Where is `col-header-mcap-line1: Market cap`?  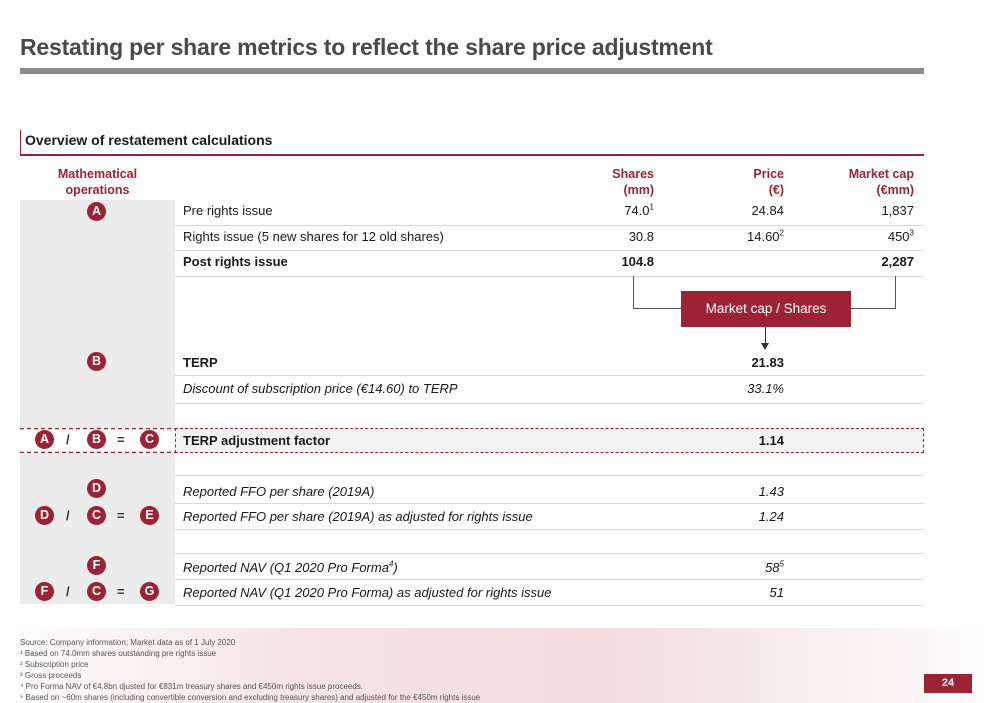 col-header-mcap-line1: Market cap is located at coordinates (881, 174).